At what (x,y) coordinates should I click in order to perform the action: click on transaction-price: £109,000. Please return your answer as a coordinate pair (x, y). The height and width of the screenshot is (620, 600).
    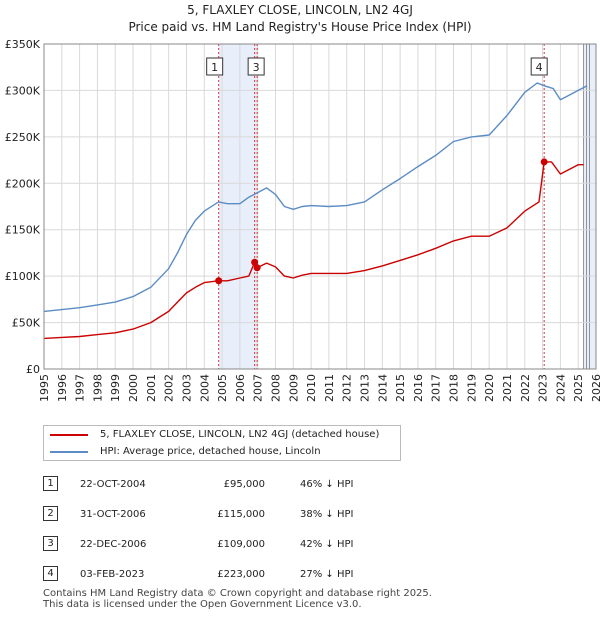
    Looking at the image, I should click on (241, 544).